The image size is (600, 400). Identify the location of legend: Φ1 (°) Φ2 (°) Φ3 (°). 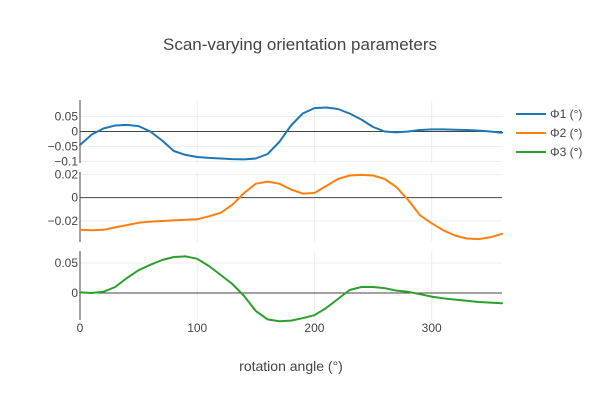
(549, 133).